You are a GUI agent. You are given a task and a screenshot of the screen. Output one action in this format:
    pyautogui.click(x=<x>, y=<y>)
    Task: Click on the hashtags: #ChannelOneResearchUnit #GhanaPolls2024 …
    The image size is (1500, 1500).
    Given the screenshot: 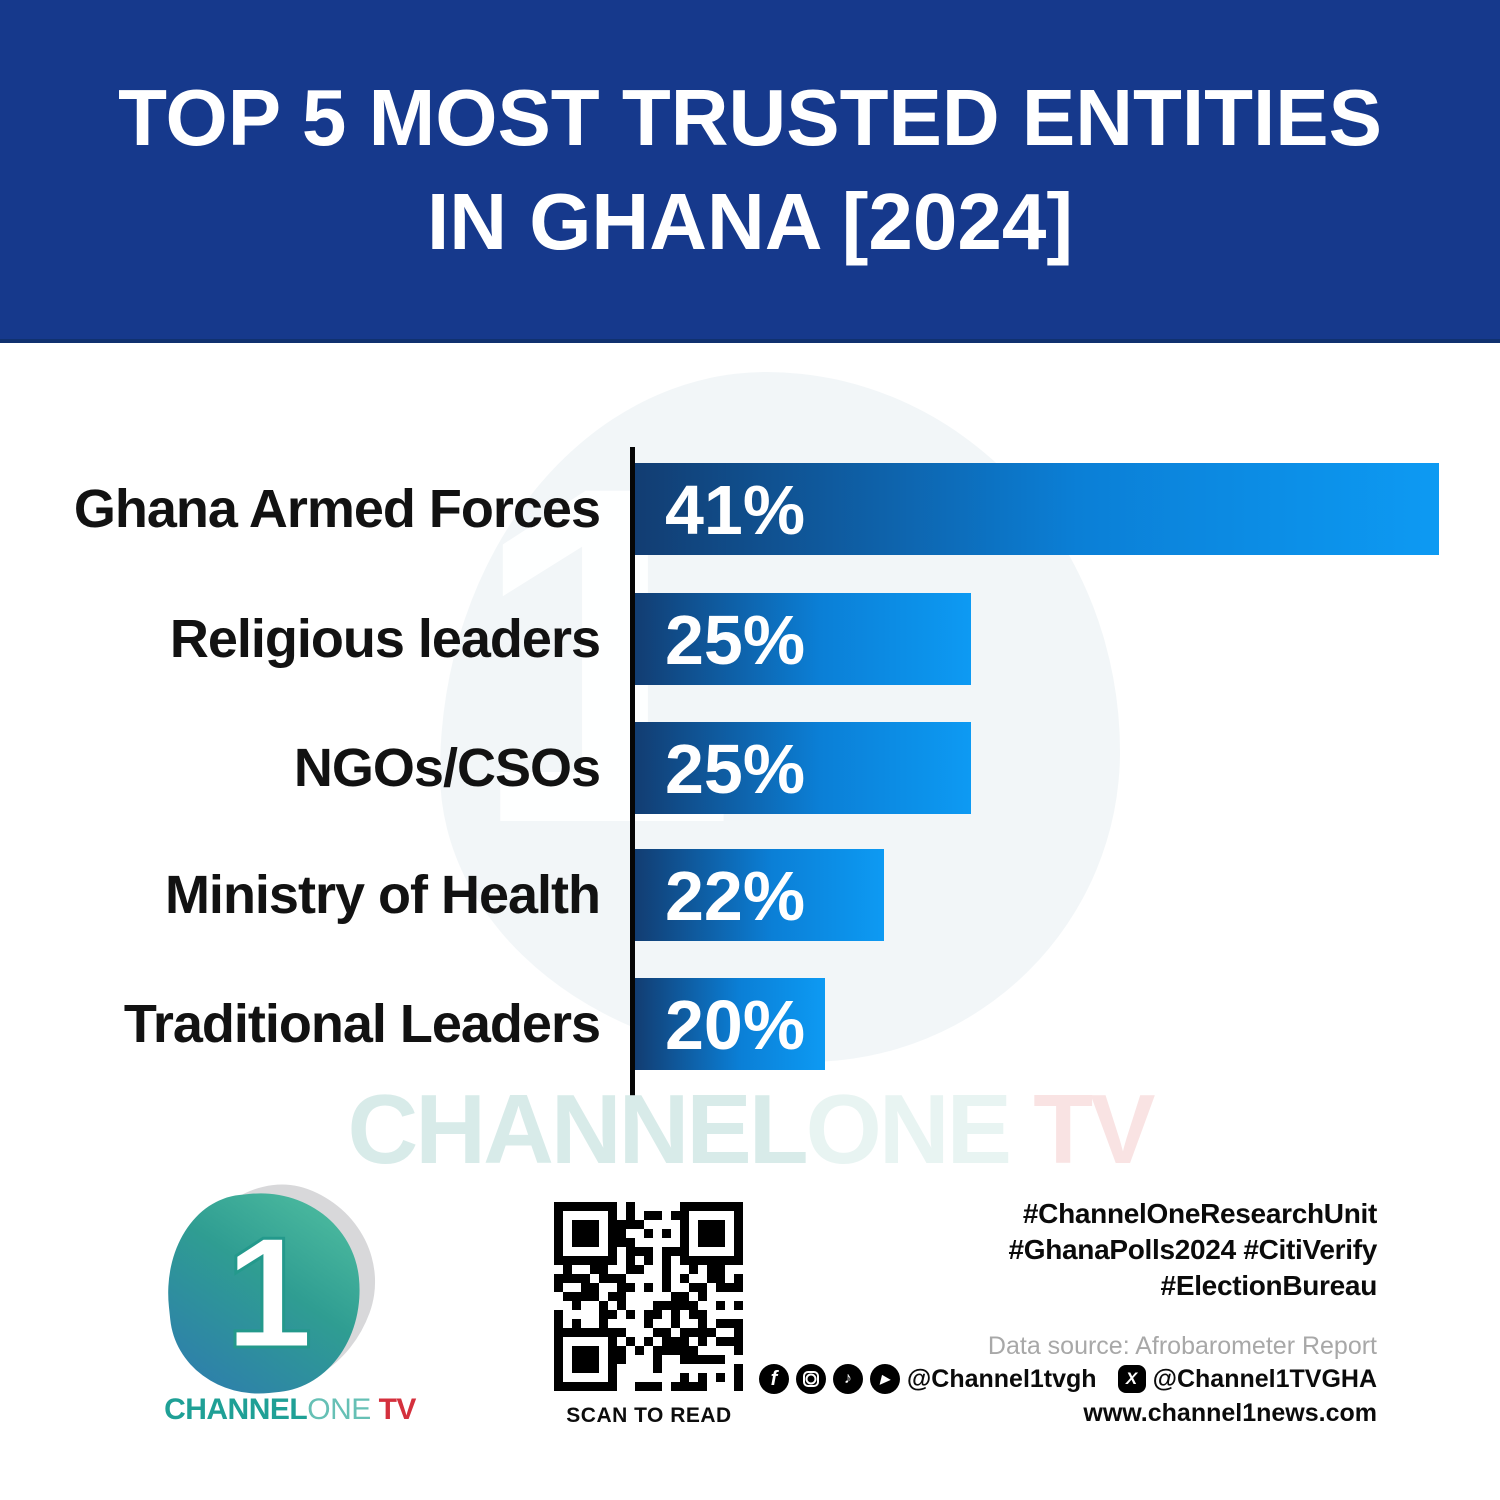 What is the action you would take?
    pyautogui.click(x=1192, y=1250)
    